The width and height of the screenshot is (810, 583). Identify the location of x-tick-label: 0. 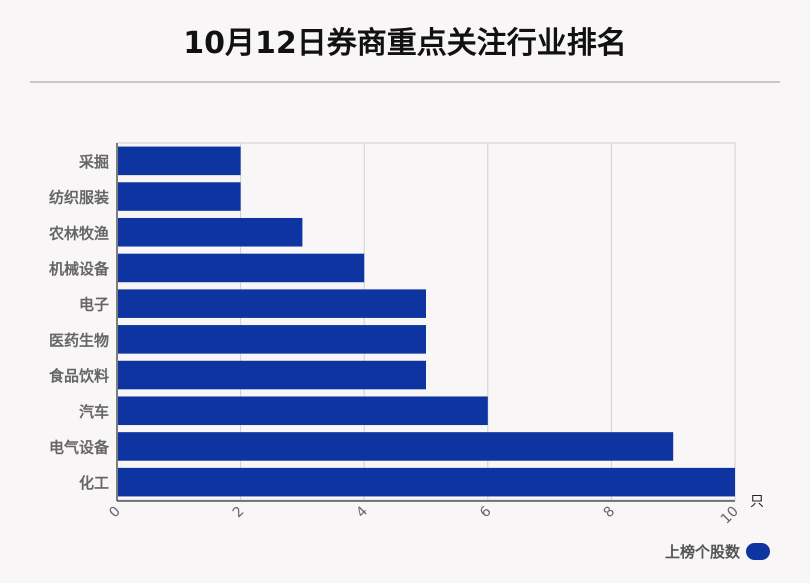
(115, 513).